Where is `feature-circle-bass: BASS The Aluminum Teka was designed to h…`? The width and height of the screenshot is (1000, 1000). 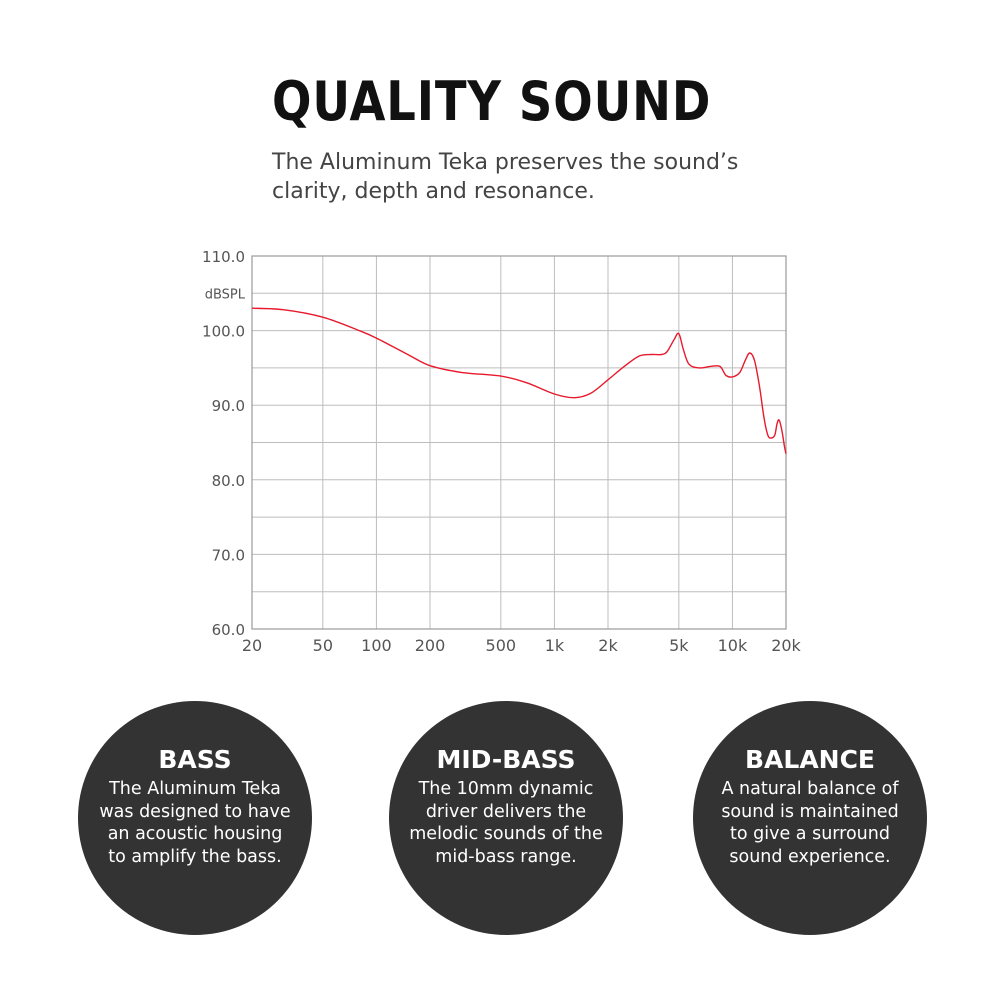 feature-circle-bass: BASS The Aluminum Teka was designed to h… is located at coordinates (195, 818).